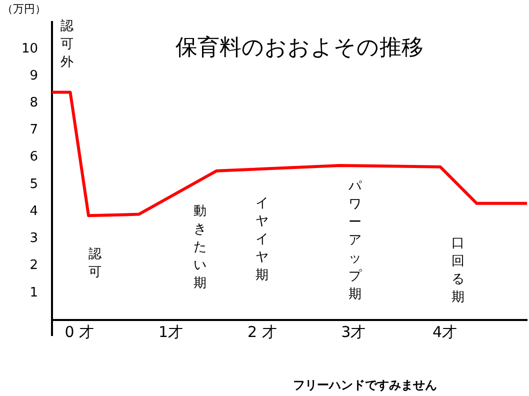 Image resolution: width=529 pixels, height=396 pixels. Describe the element at coordinates (95, 263) in the screenshot. I see `annotation: 認可` at that location.